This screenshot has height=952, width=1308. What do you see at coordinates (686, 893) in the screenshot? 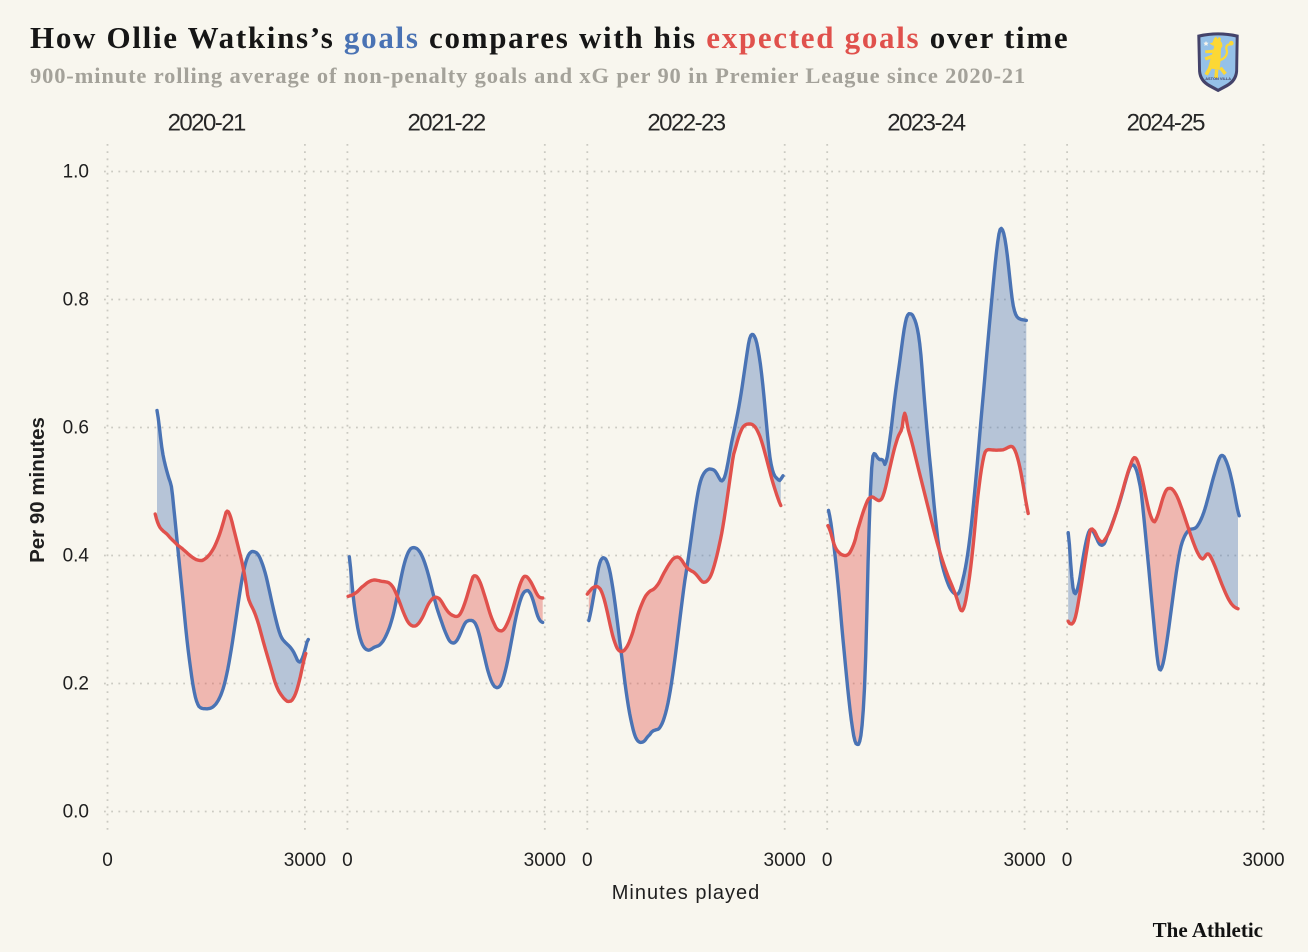
I see `svg-text: Minutes played` at bounding box center [686, 893].